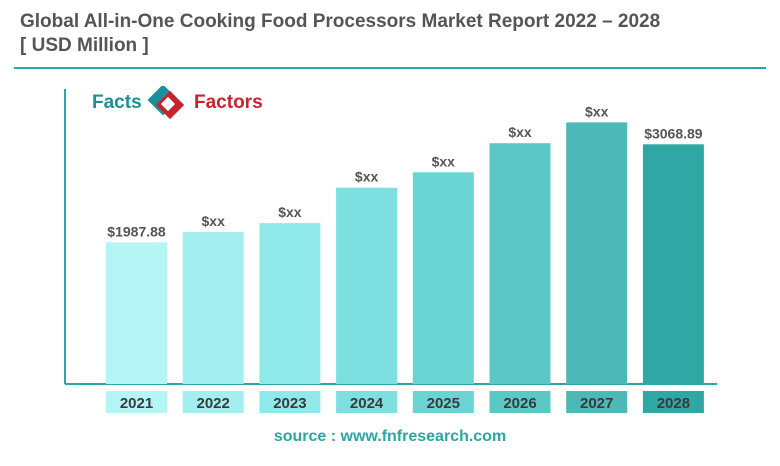  I want to click on data-label-2028: $3068.89, so click(673, 133).